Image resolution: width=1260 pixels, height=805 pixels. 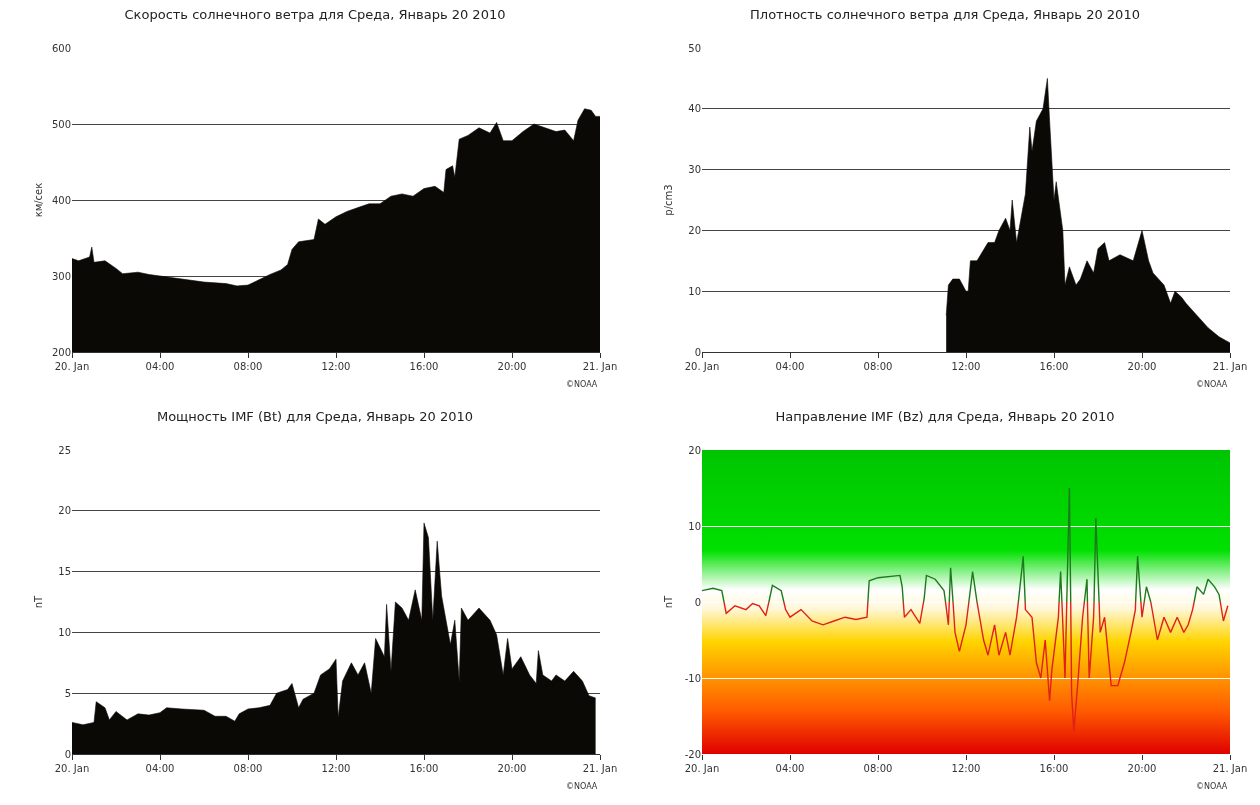 What do you see at coordinates (67, 693) in the screenshot?
I see `y-tick-label: 5` at bounding box center [67, 693].